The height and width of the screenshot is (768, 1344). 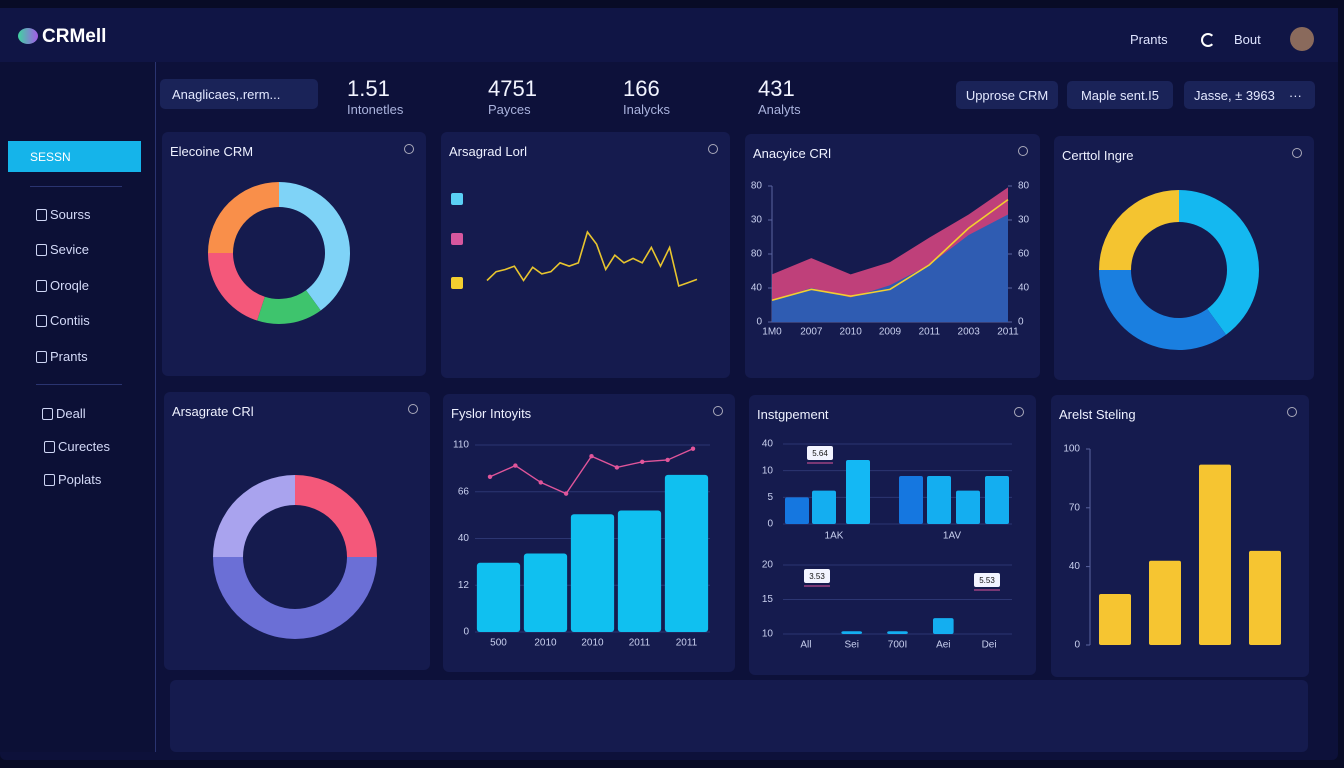 I want to click on y-tick-label: 110, so click(x=461, y=445).